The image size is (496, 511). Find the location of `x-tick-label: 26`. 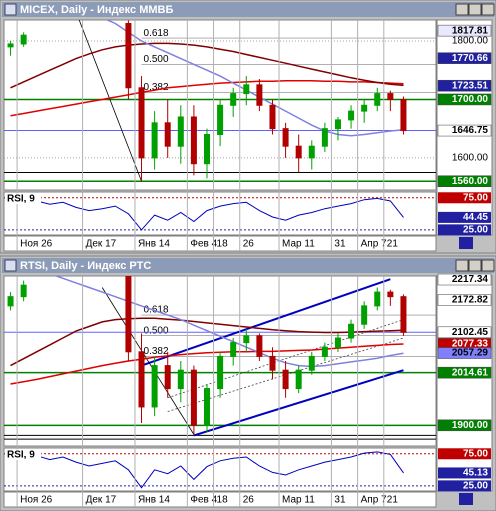

x-tick-label: 26 is located at coordinates (249, 500).